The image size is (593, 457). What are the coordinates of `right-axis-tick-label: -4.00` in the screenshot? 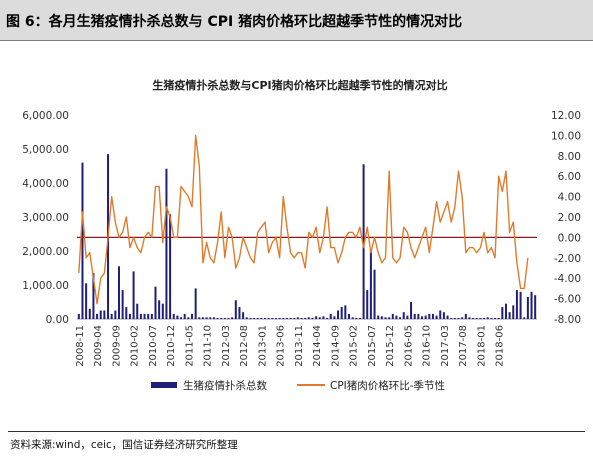 It's located at (567, 279).